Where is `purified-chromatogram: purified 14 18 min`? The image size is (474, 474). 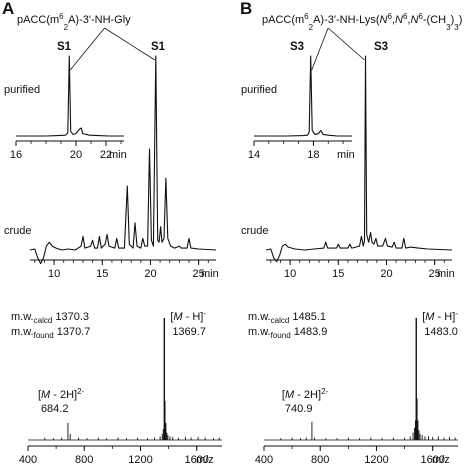
purified-chromatogram: purified 14 18 min is located at coordinates (298, 108).